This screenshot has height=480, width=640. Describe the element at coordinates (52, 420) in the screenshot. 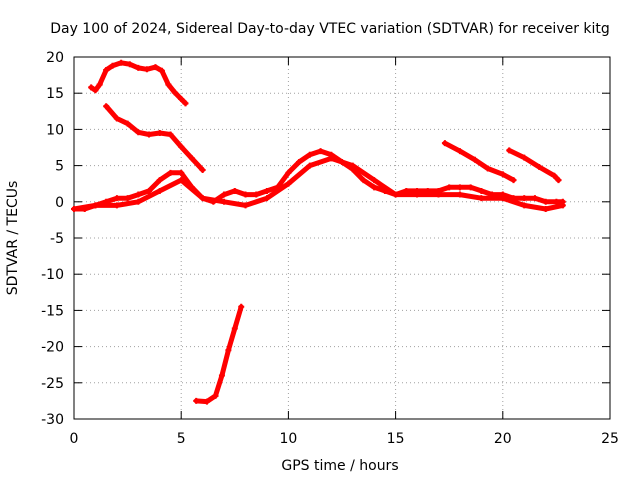

I see `y-tick-label: -30` at that location.